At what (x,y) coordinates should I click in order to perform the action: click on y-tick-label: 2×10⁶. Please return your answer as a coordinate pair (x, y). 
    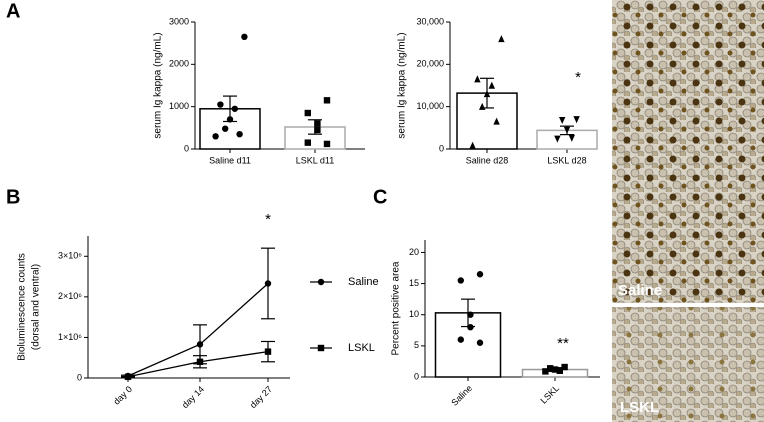
    Looking at the image, I should click on (70, 296).